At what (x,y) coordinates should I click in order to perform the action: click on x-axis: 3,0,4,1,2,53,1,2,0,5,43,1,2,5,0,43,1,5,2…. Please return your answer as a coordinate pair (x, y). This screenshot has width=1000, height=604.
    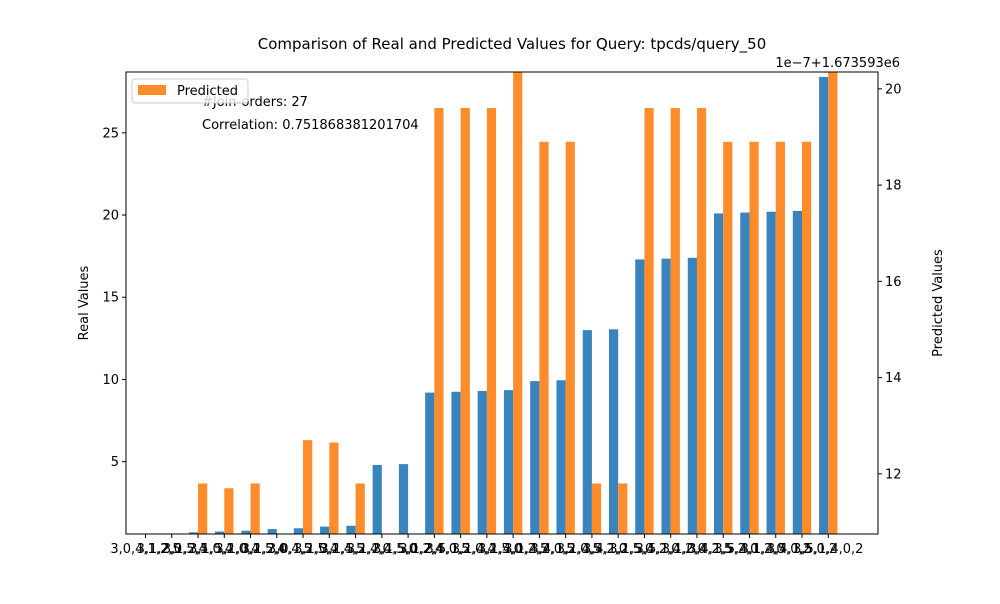
    Looking at the image, I should click on (486, 545).